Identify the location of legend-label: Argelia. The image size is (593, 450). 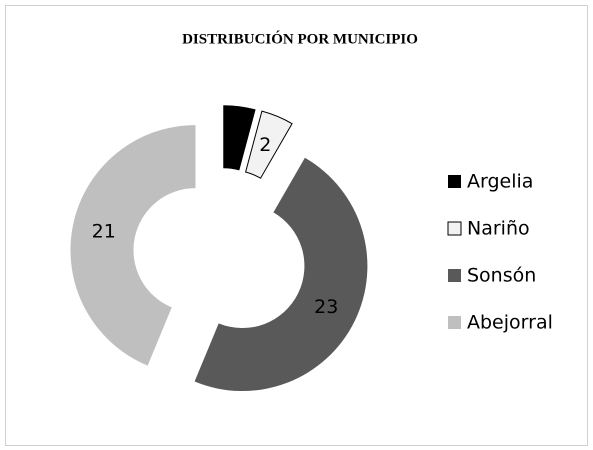
(500, 182).